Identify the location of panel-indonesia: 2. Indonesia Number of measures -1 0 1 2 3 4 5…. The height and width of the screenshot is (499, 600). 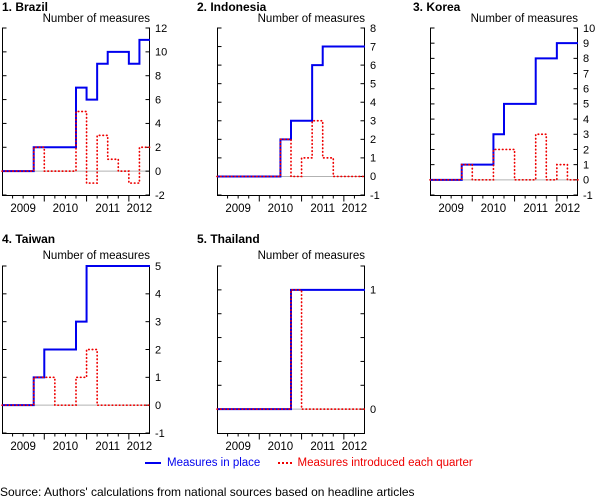
(291, 114).